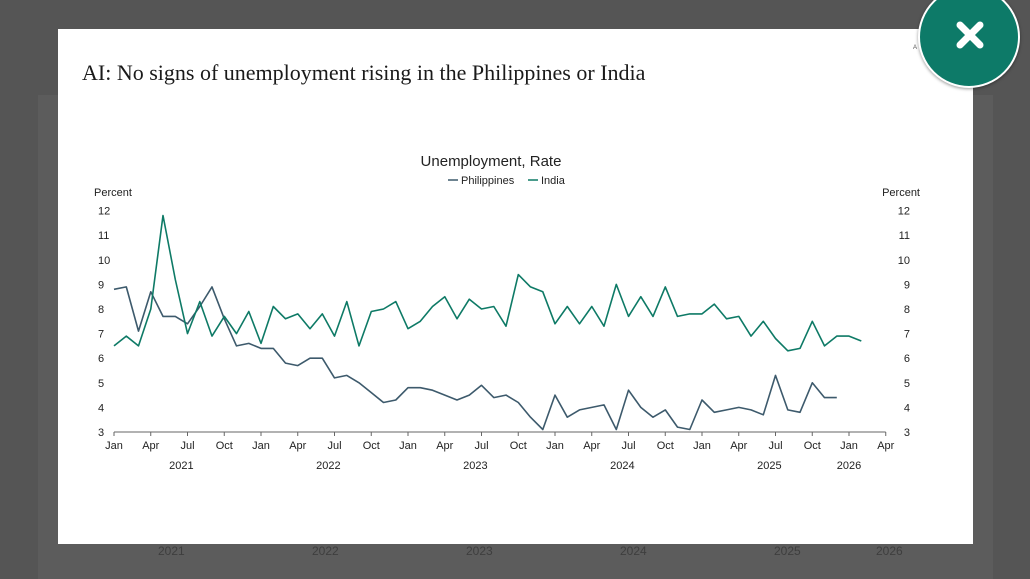 This screenshot has width=1030, height=579. I want to click on backdrop-year-label: 2022, so click(325, 551).